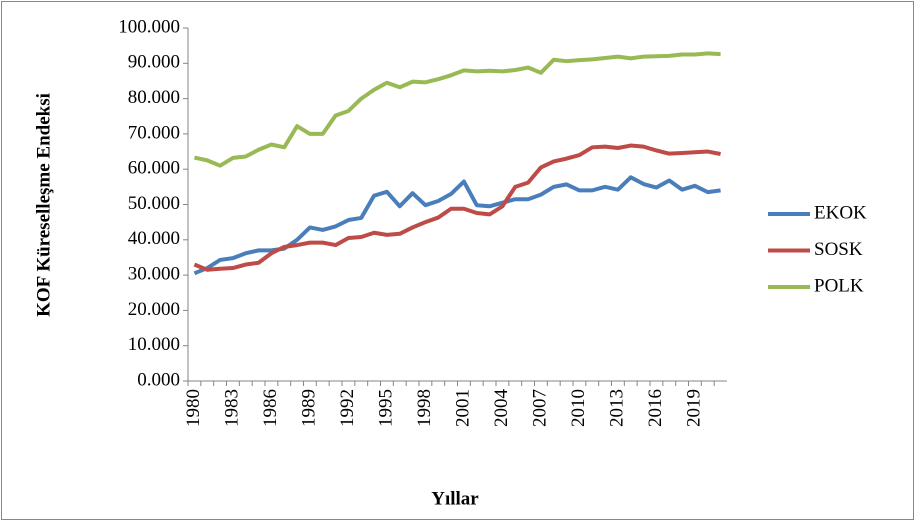  I want to click on x-tick-label: 1998, so click(424, 408).